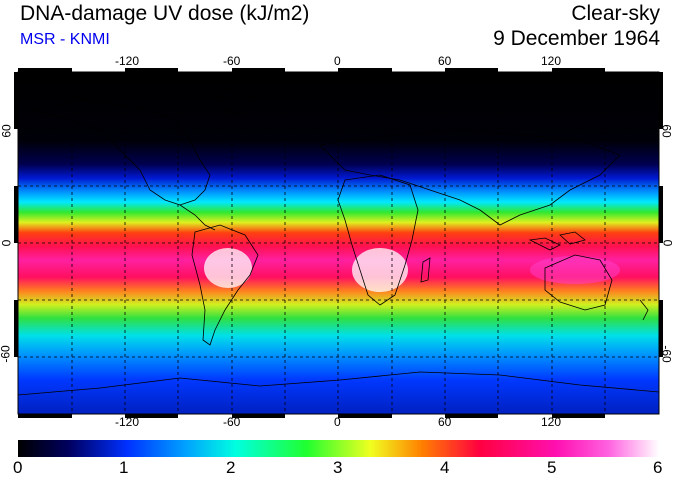 The width and height of the screenshot is (678, 480). What do you see at coordinates (615, 13) in the screenshot?
I see `sky-condition: Clear-sky` at bounding box center [615, 13].